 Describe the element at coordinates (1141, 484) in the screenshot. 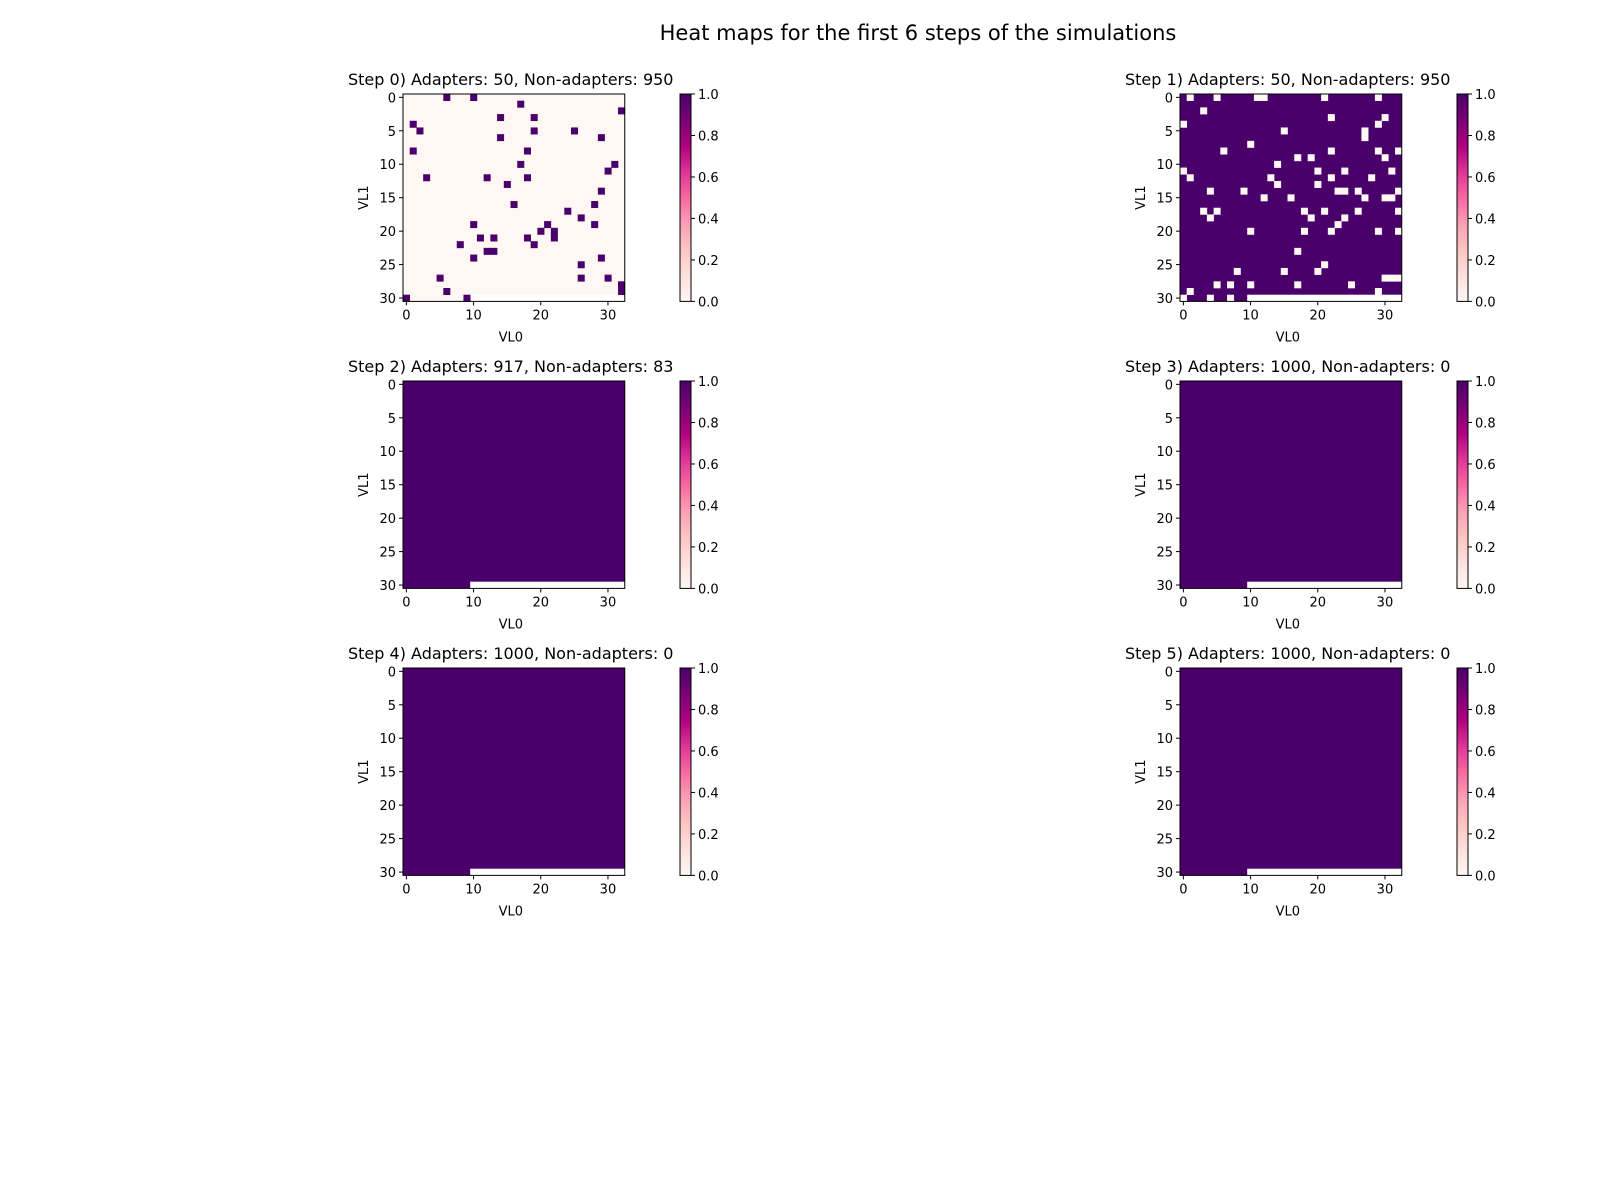

I see `y-axis-label: VL1` at that location.